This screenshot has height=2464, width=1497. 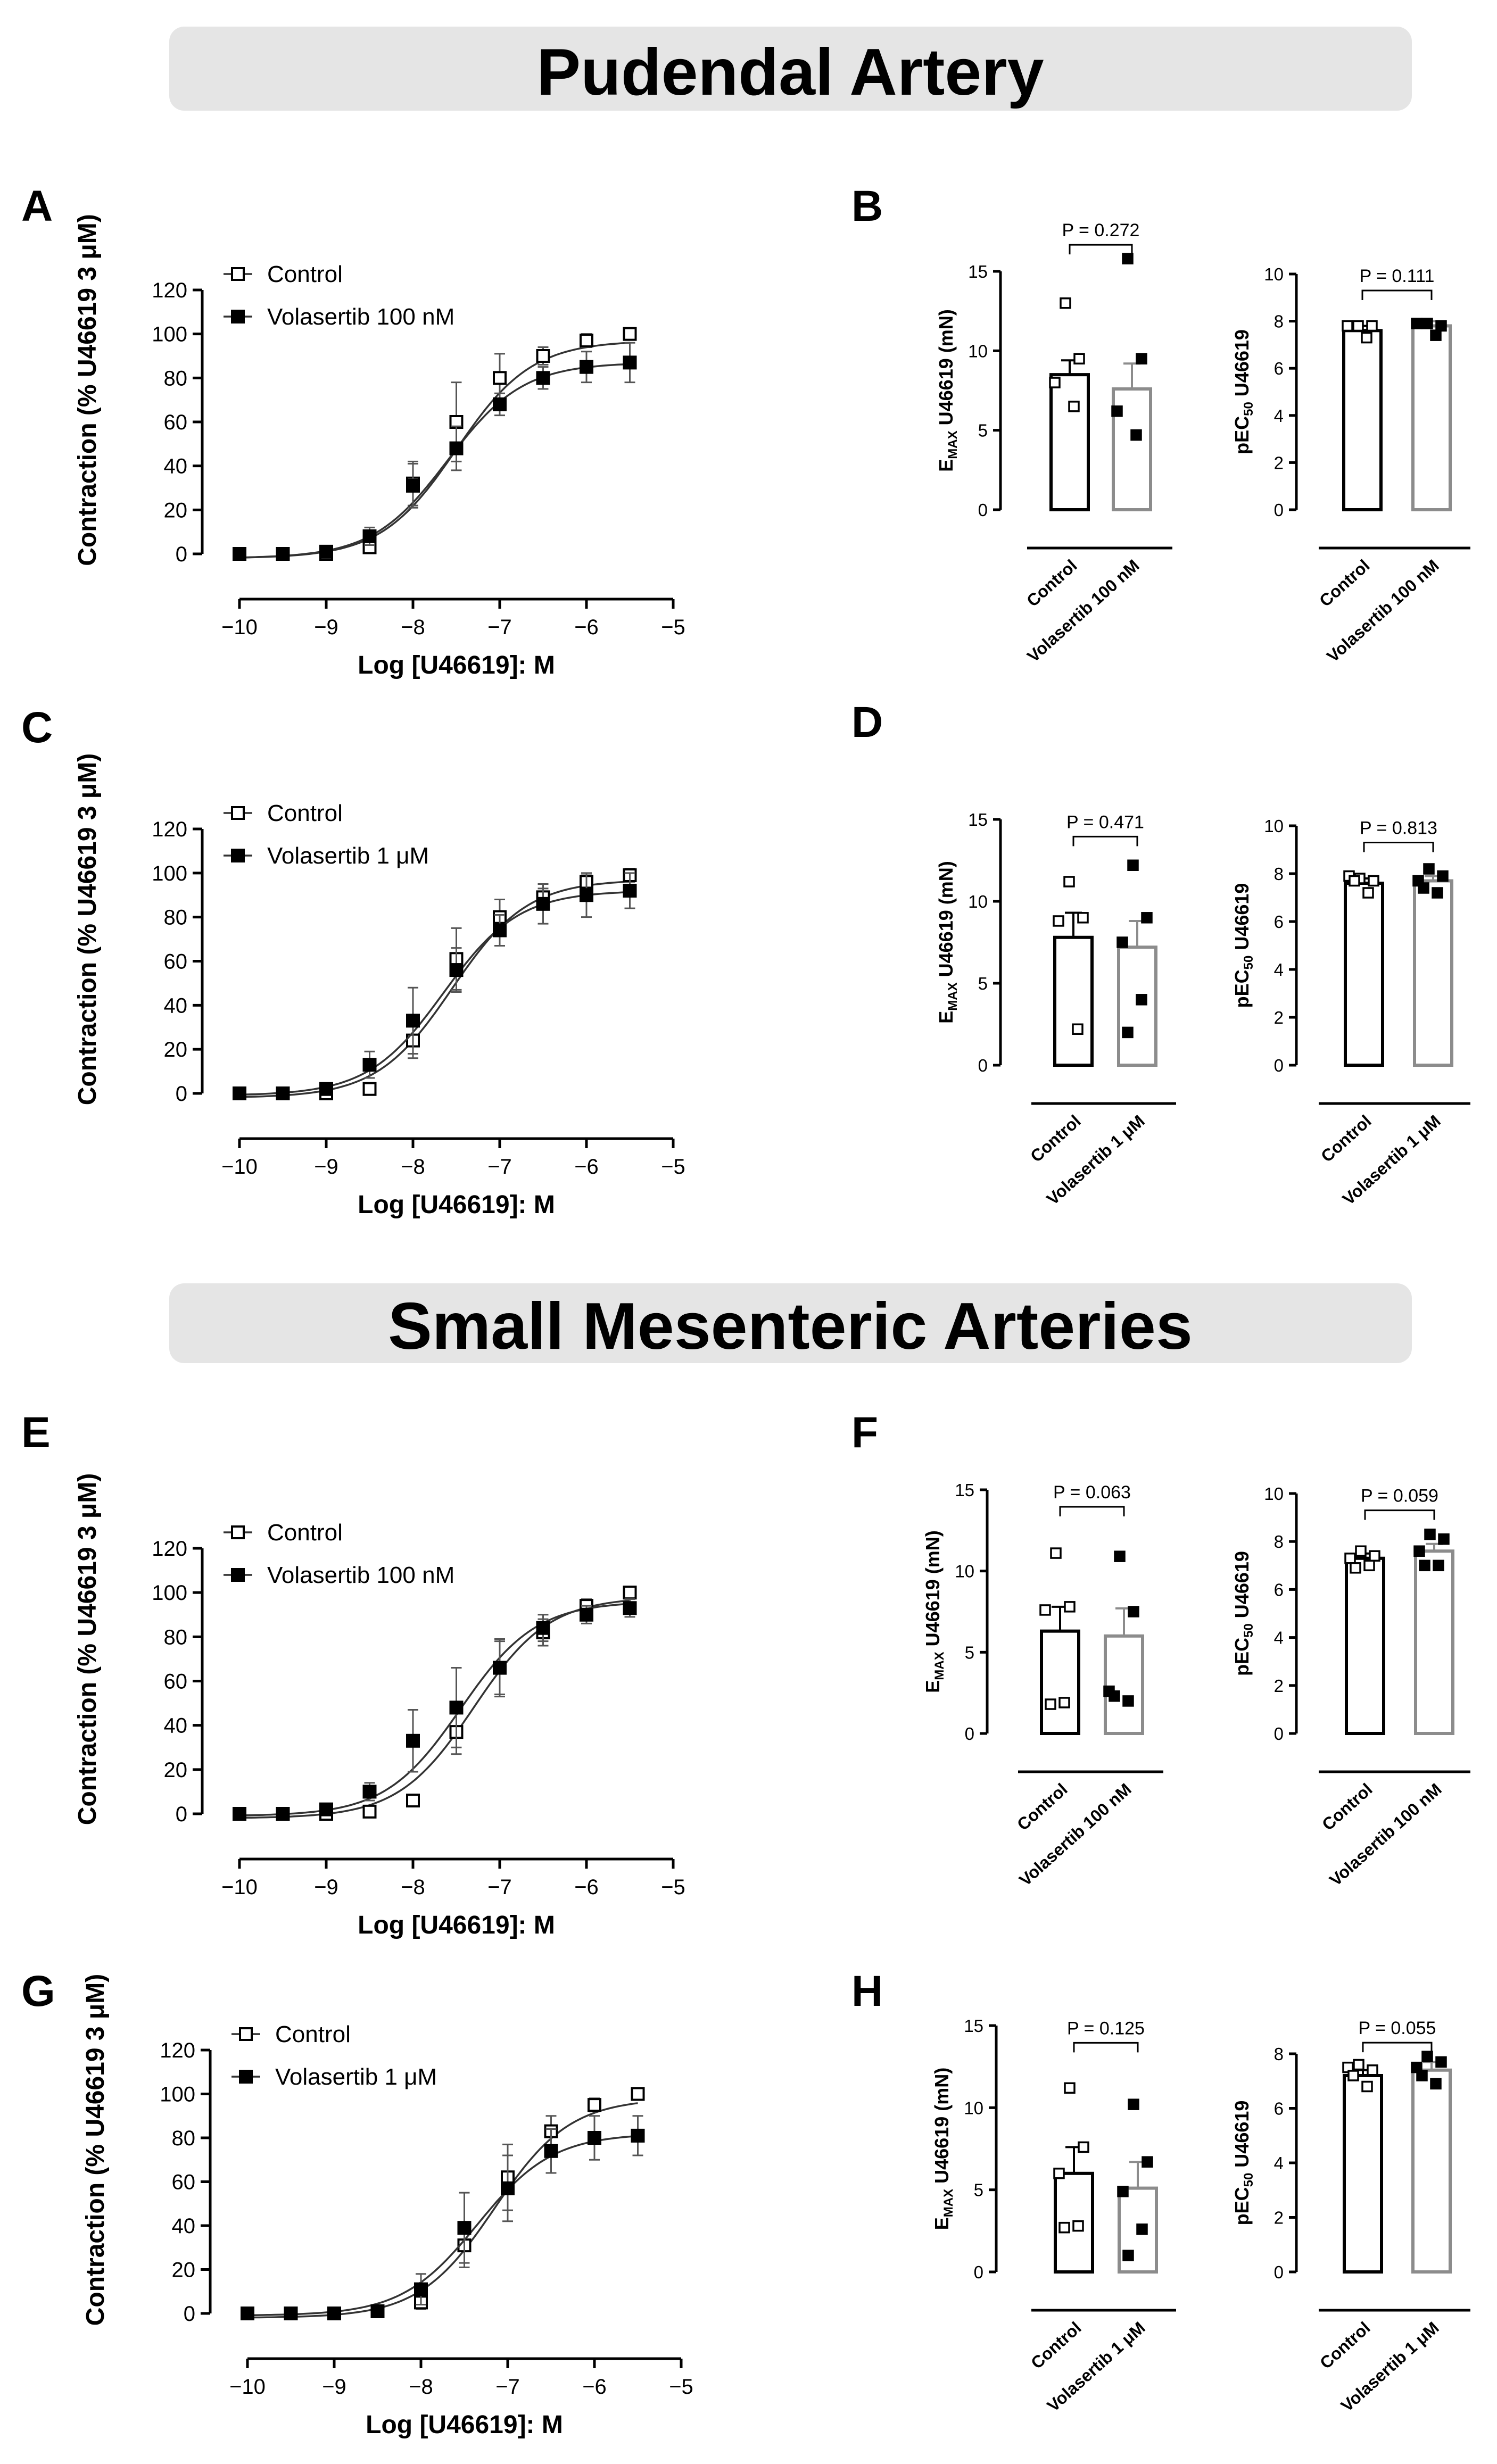 I want to click on panel-letter: G, so click(x=38, y=1991).